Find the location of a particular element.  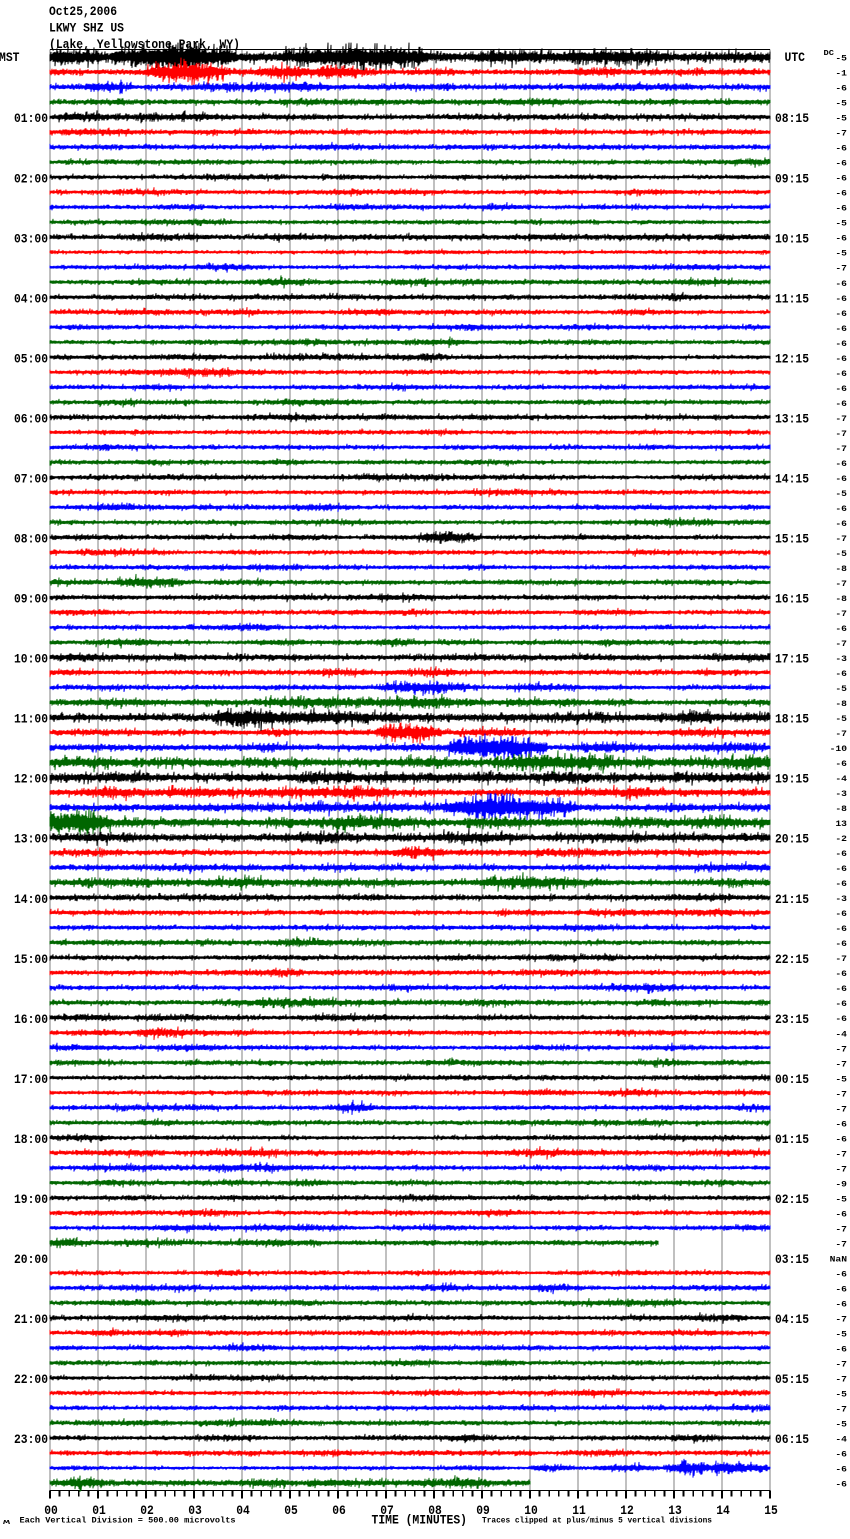

svg-text: 20:15 is located at coordinates (792, 840).